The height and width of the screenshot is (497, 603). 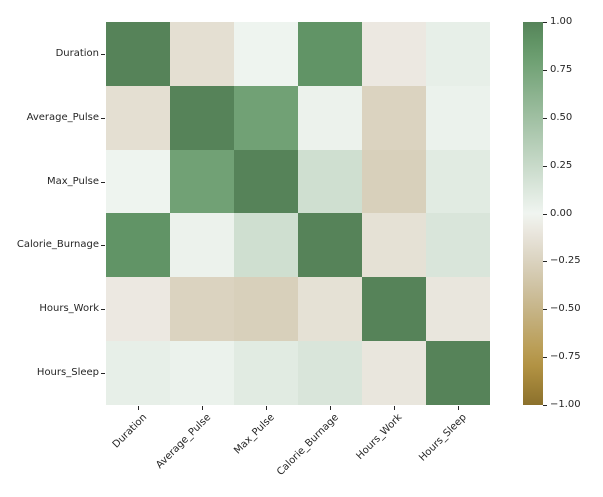 I want to click on x-tick-label: Hours_Work, so click(x=379, y=437).